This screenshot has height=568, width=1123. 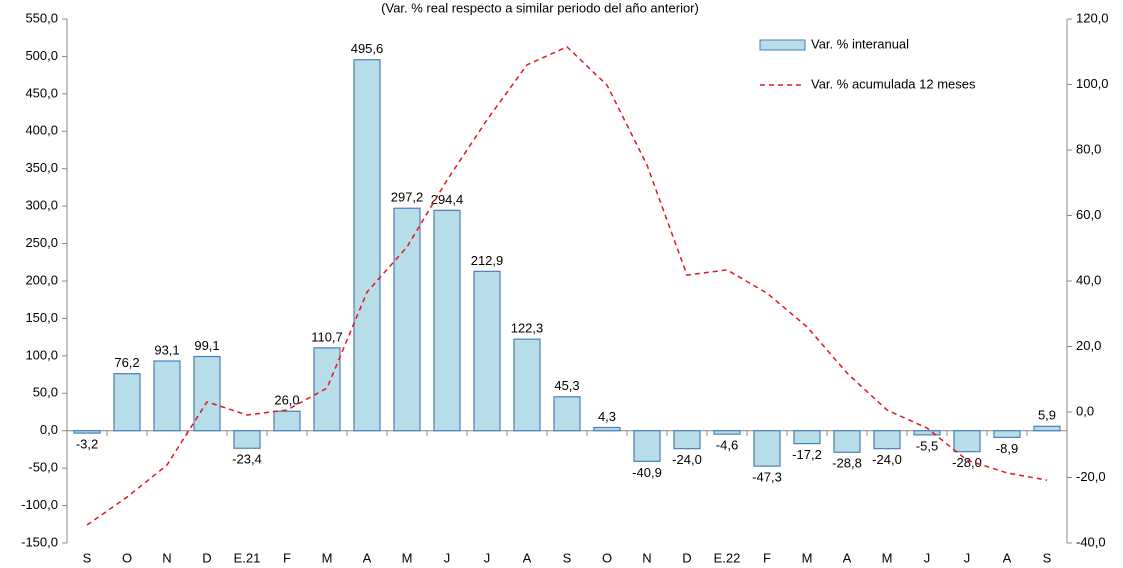 I want to click on x-tick-label: E.22, so click(x=727, y=557).